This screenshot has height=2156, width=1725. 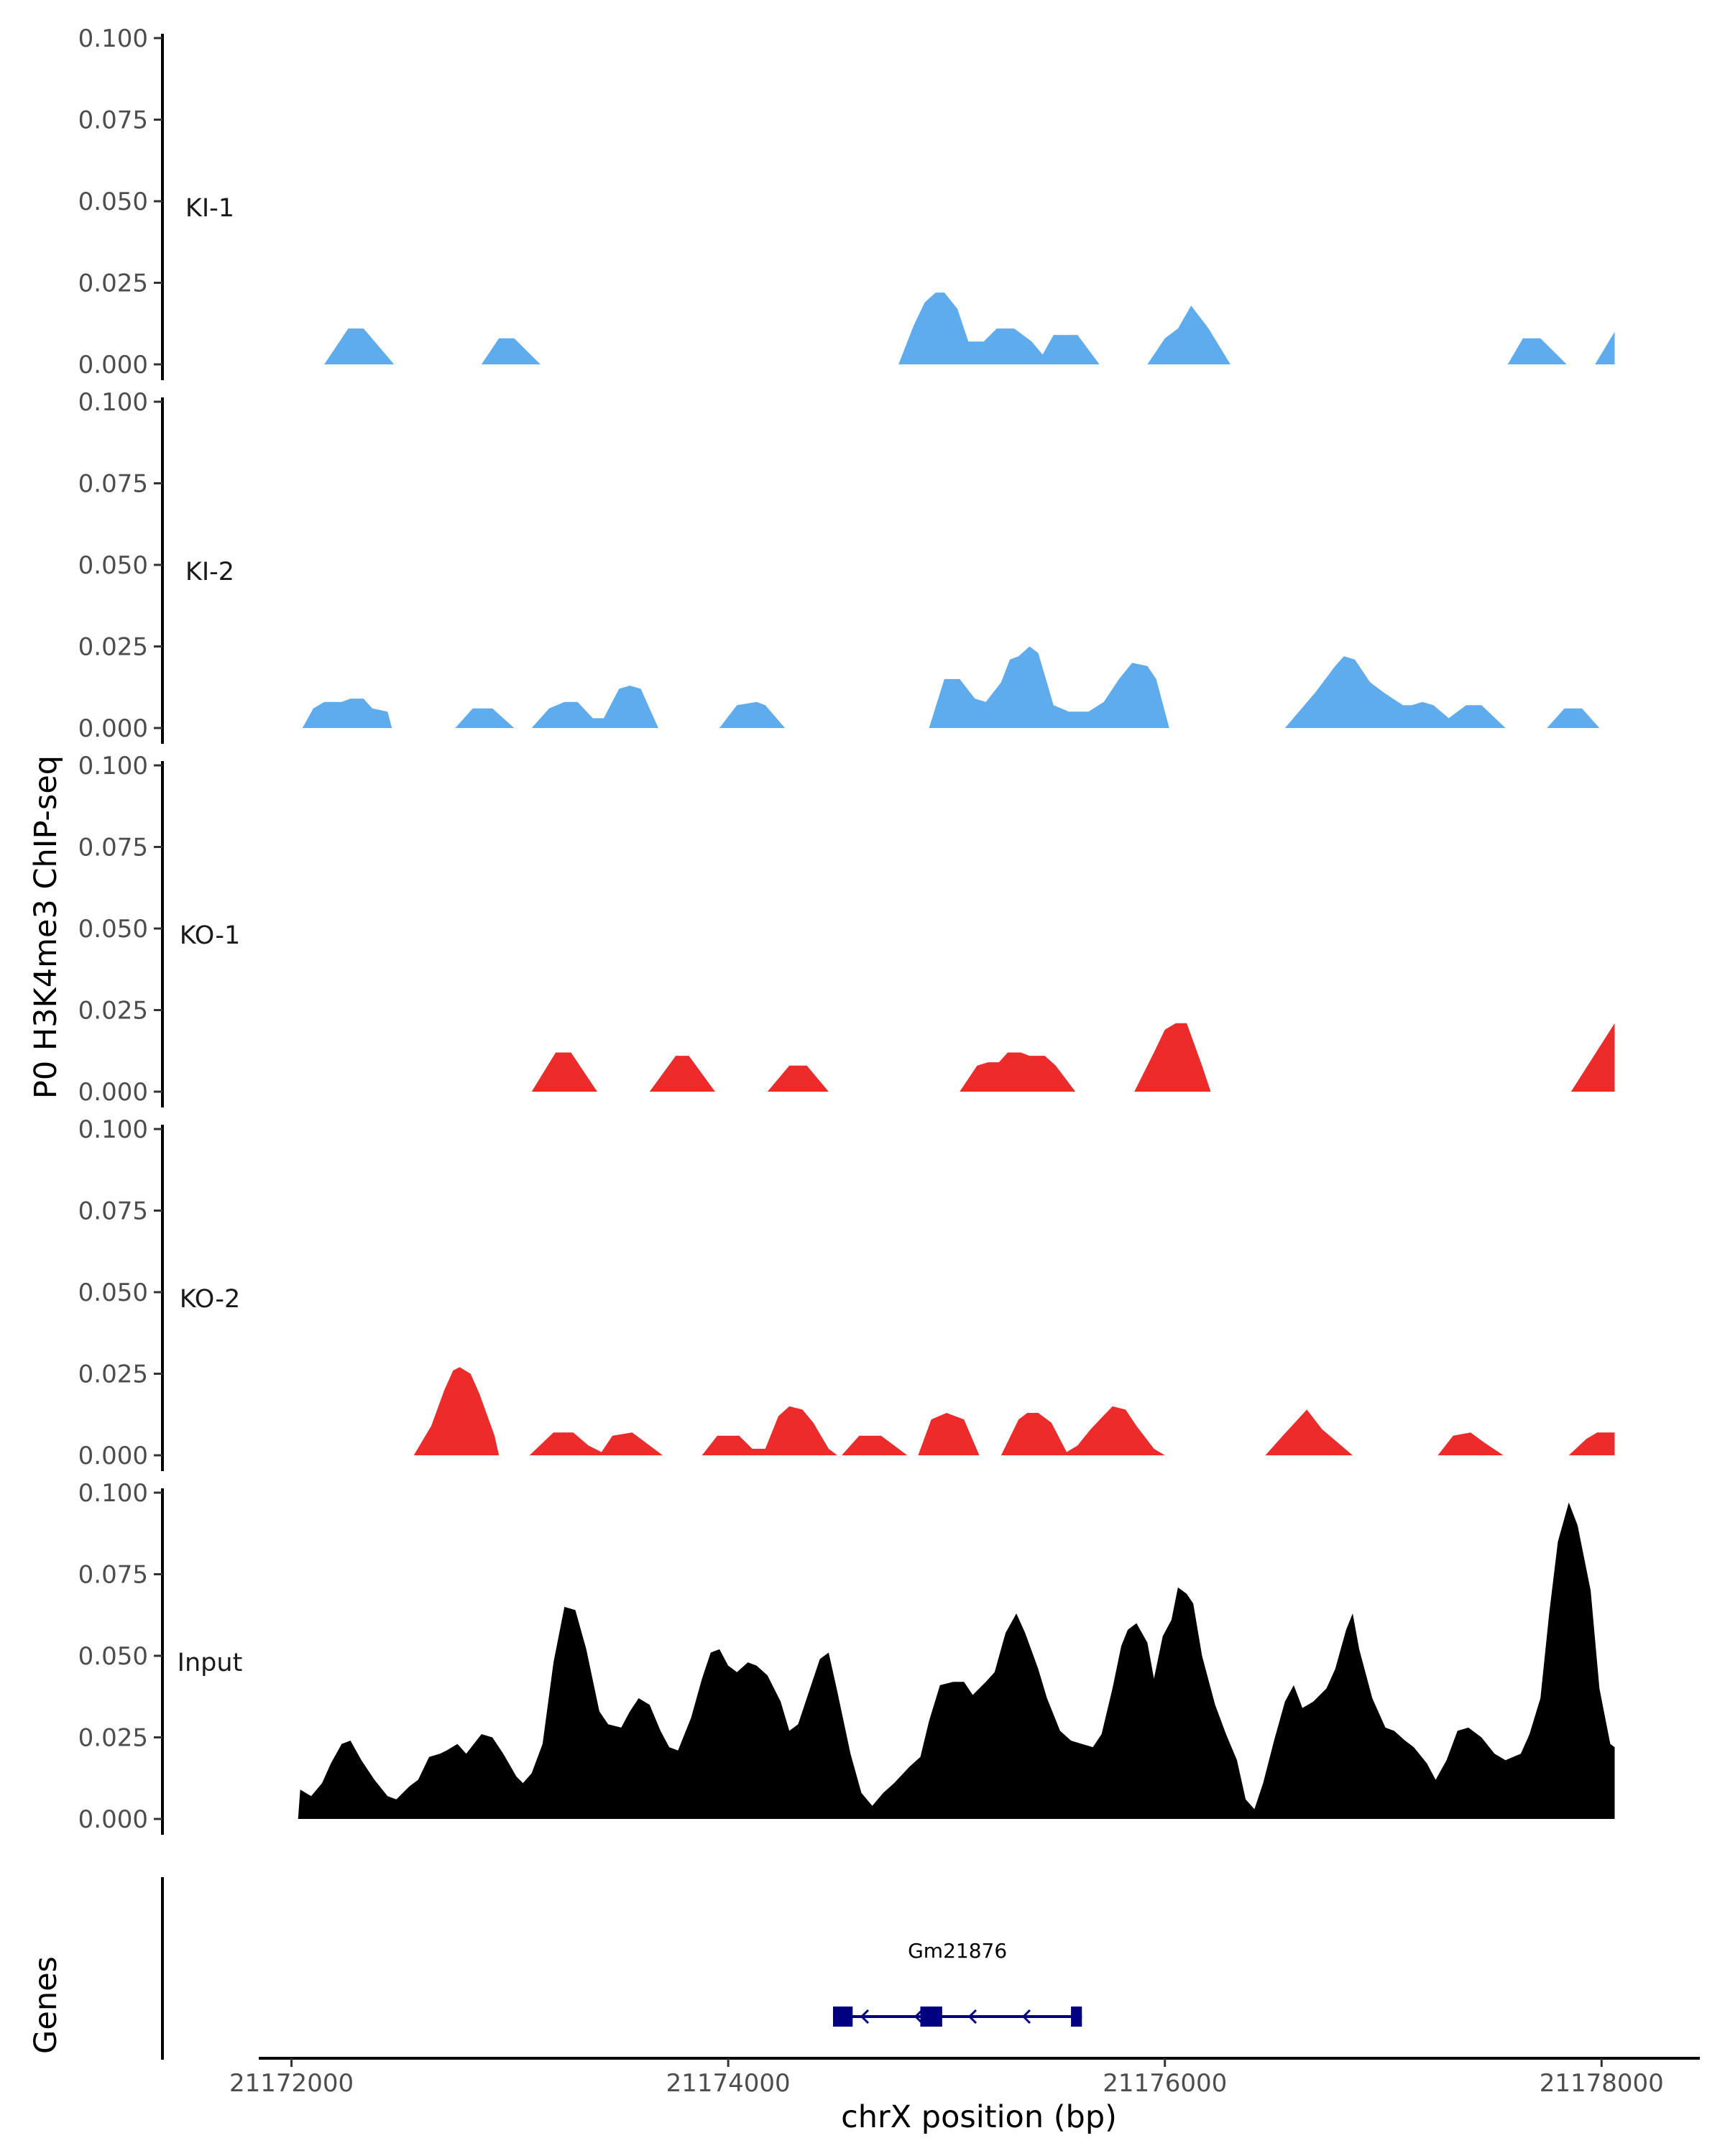 What do you see at coordinates (846, 202) in the screenshot?
I see `track-panel: 0.000 0.025 0.050 0.075 0.100 KI-1` at bounding box center [846, 202].